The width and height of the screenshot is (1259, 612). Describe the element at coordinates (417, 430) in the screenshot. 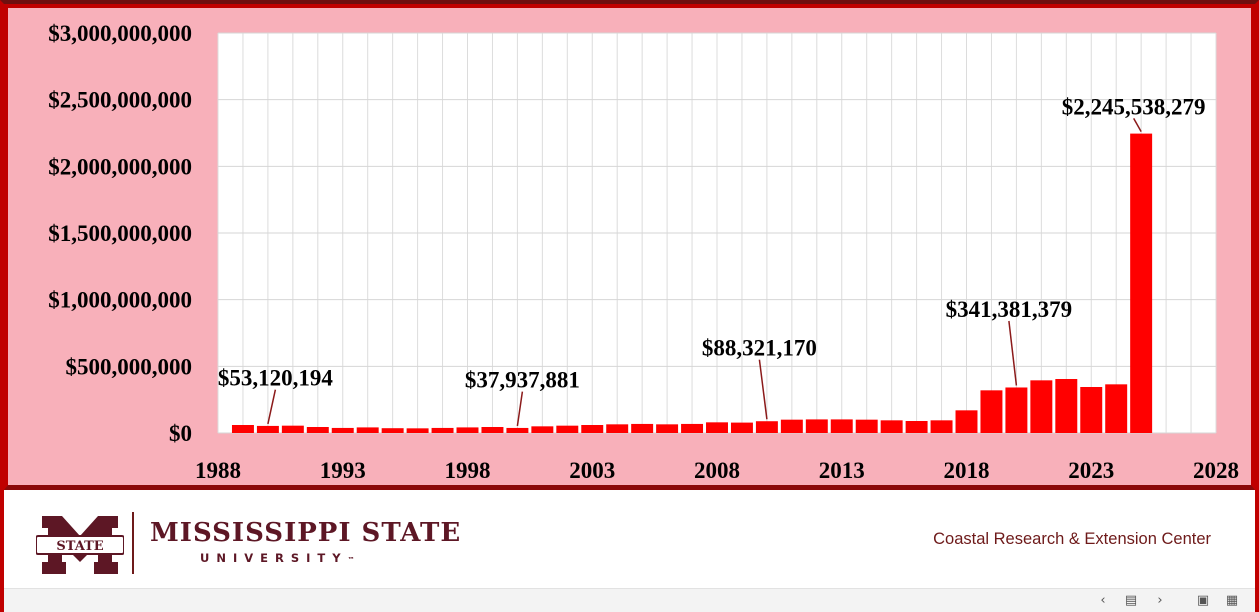

I see `bar-1996` at that location.